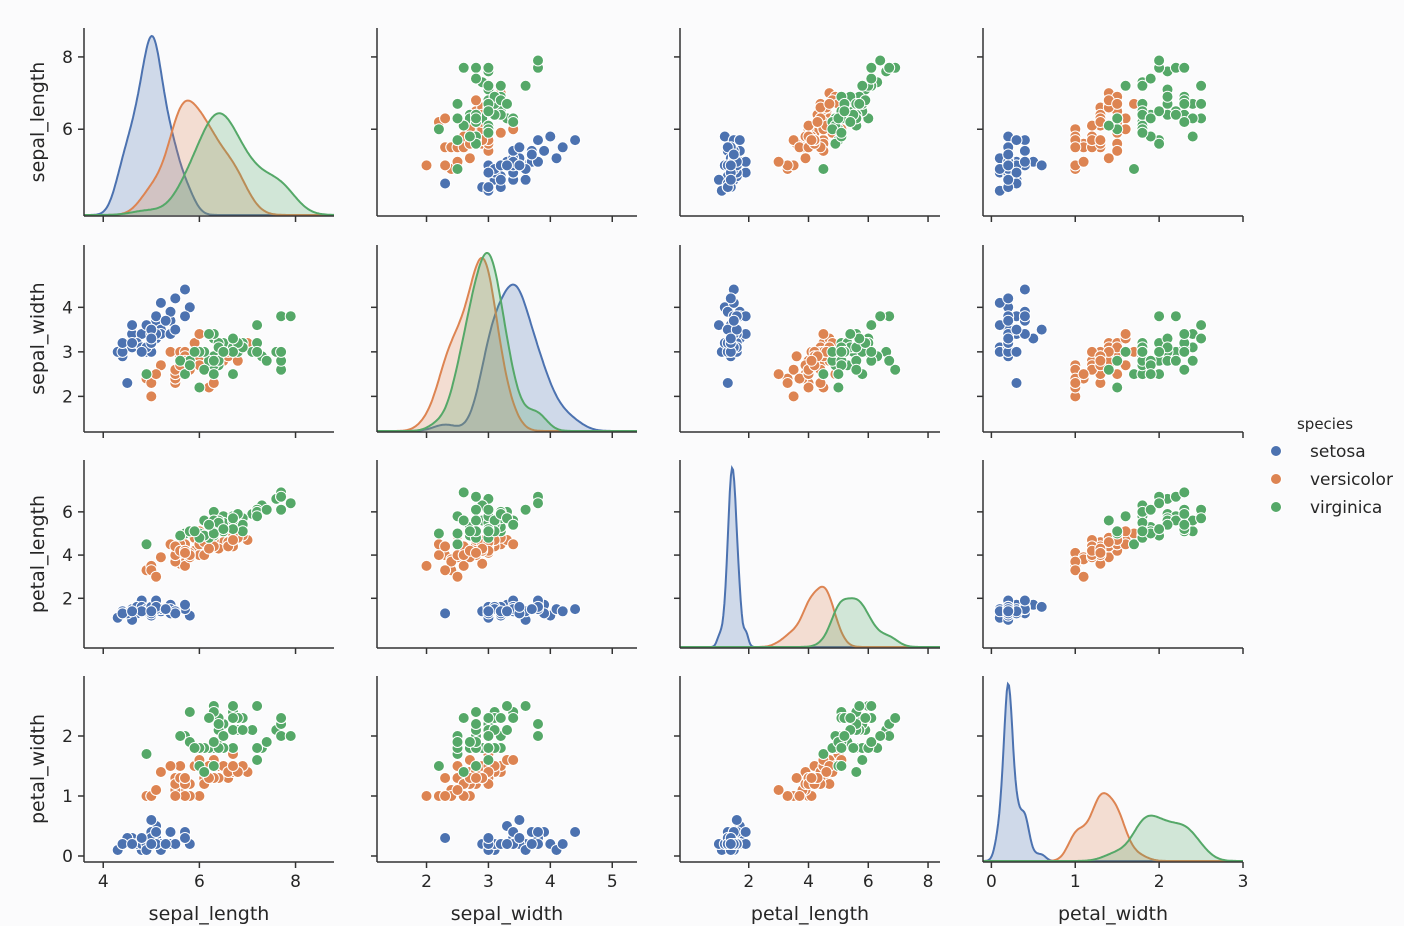 The width and height of the screenshot is (1404, 926). Describe the element at coordinates (748, 882) in the screenshot. I see `x-tick-label: 2` at that location.